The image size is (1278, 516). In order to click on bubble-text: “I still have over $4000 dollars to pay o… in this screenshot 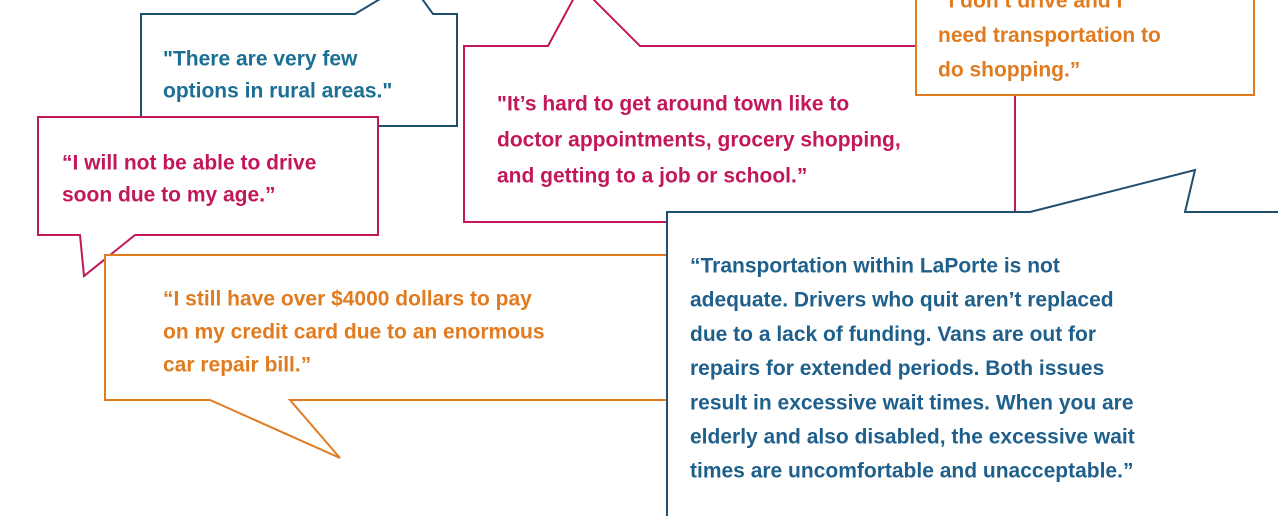, I will do `click(354, 332)`.